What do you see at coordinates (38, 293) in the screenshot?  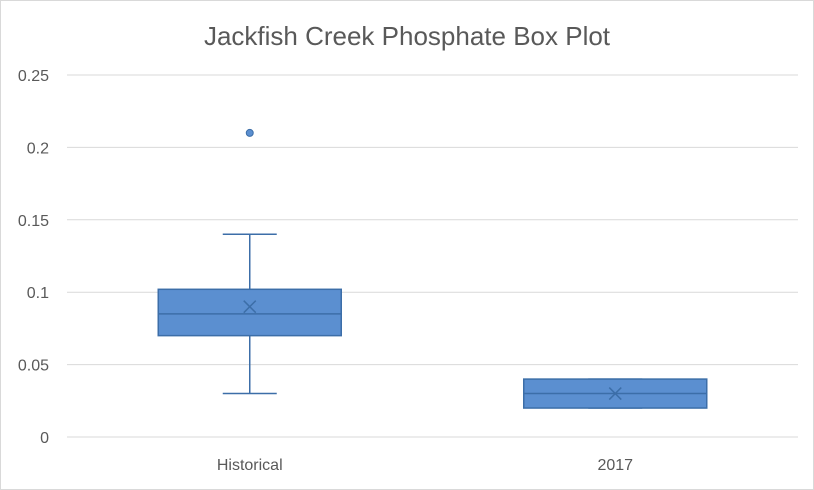 I see `y-tick-label: 0.1` at bounding box center [38, 293].